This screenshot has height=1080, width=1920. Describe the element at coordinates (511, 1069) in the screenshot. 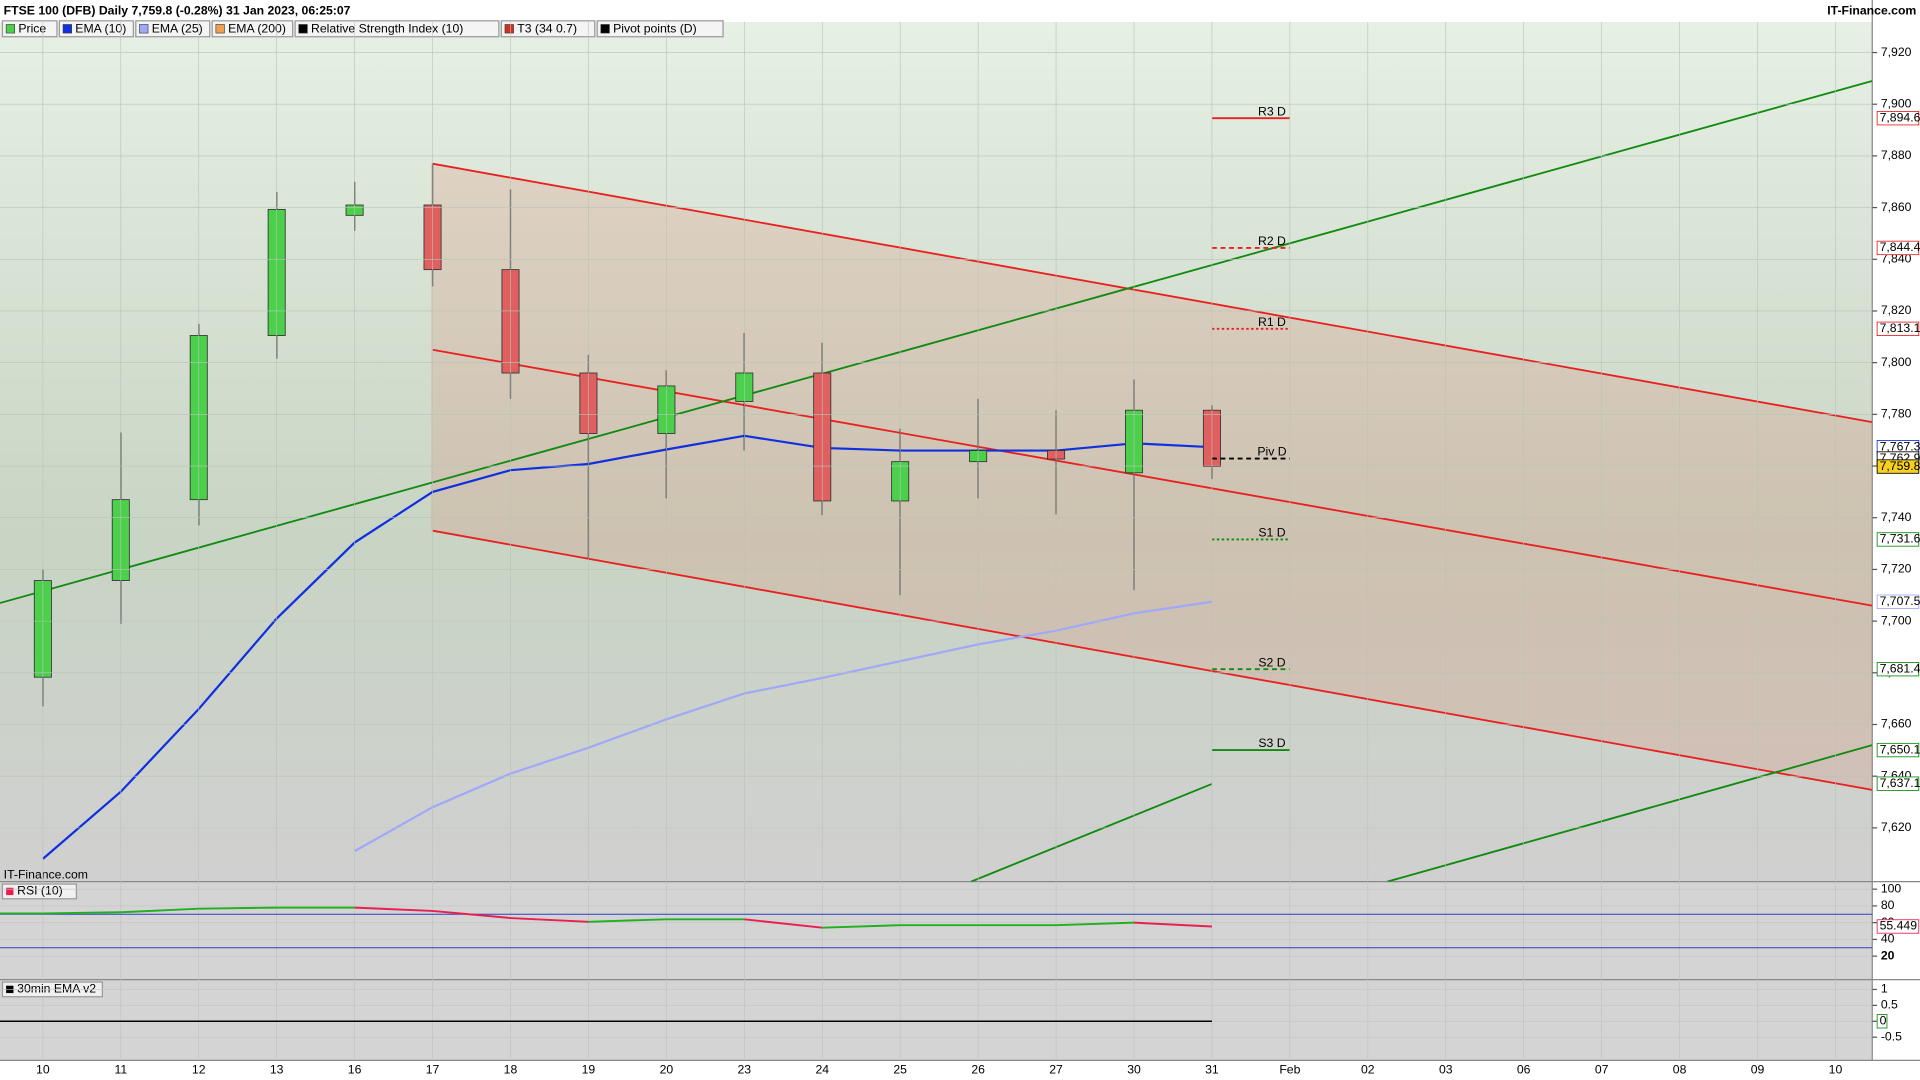

I see `x-tick-label: 18` at that location.